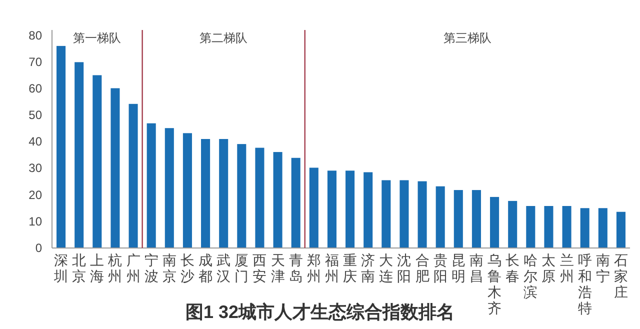  I want to click on x-tick-label: 深圳, so click(60, 268).